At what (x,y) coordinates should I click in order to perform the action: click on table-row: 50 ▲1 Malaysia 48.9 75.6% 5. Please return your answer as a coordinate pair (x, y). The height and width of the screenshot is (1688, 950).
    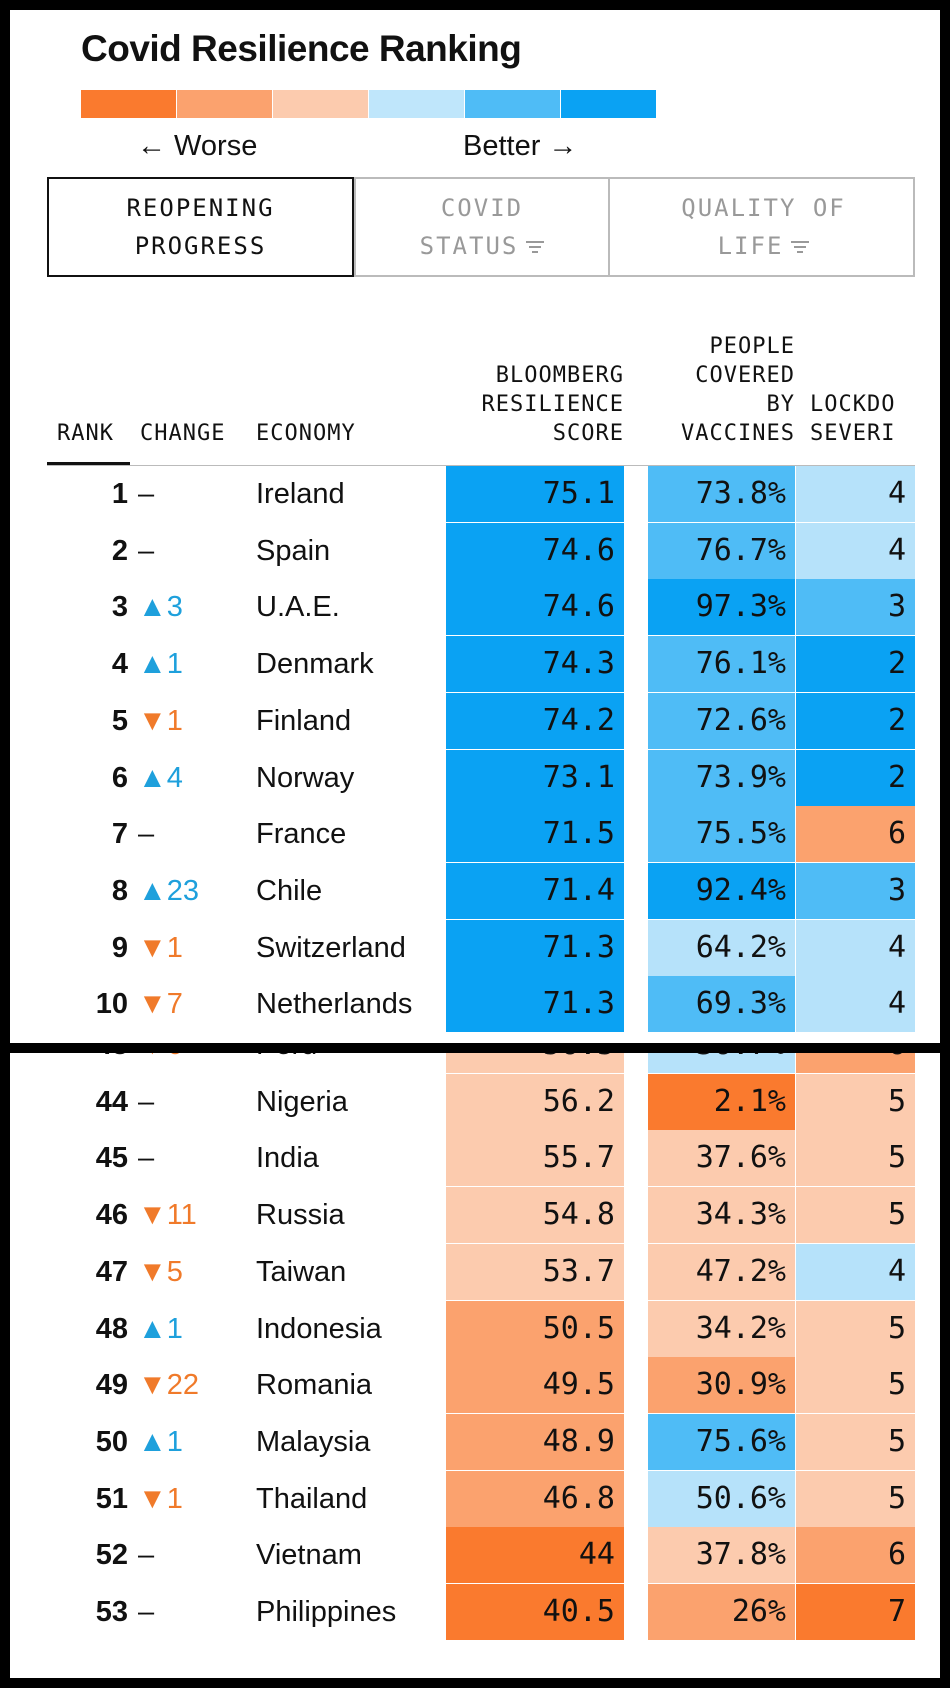
    Looking at the image, I should click on (475, 1442).